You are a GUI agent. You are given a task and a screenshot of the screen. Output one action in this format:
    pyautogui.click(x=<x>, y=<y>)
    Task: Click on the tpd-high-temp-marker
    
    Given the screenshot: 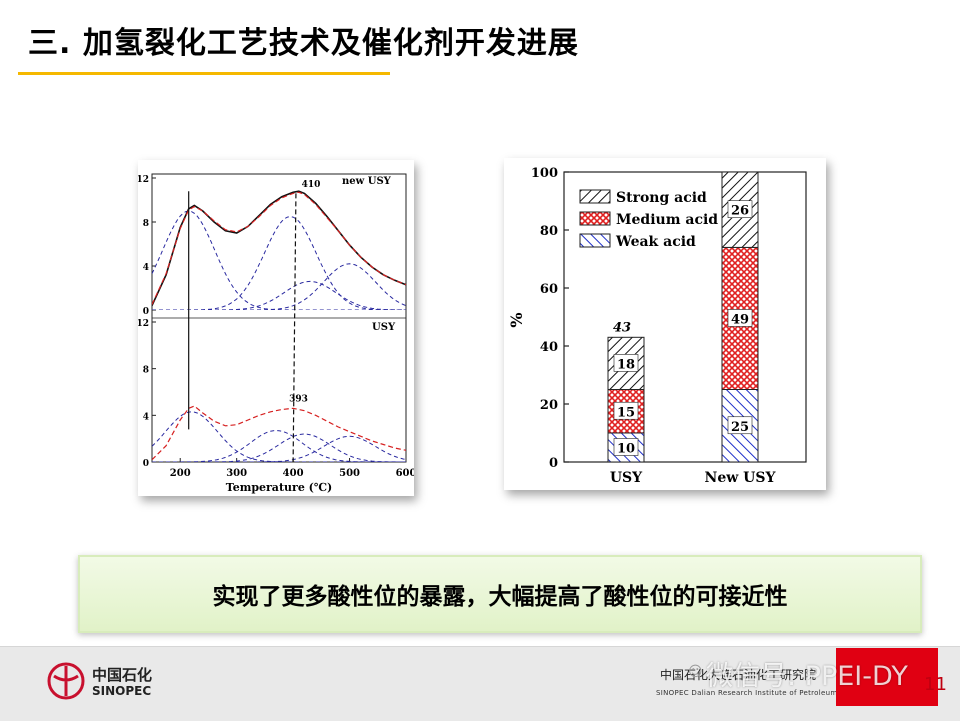 What is the action you would take?
    pyautogui.click(x=294, y=328)
    